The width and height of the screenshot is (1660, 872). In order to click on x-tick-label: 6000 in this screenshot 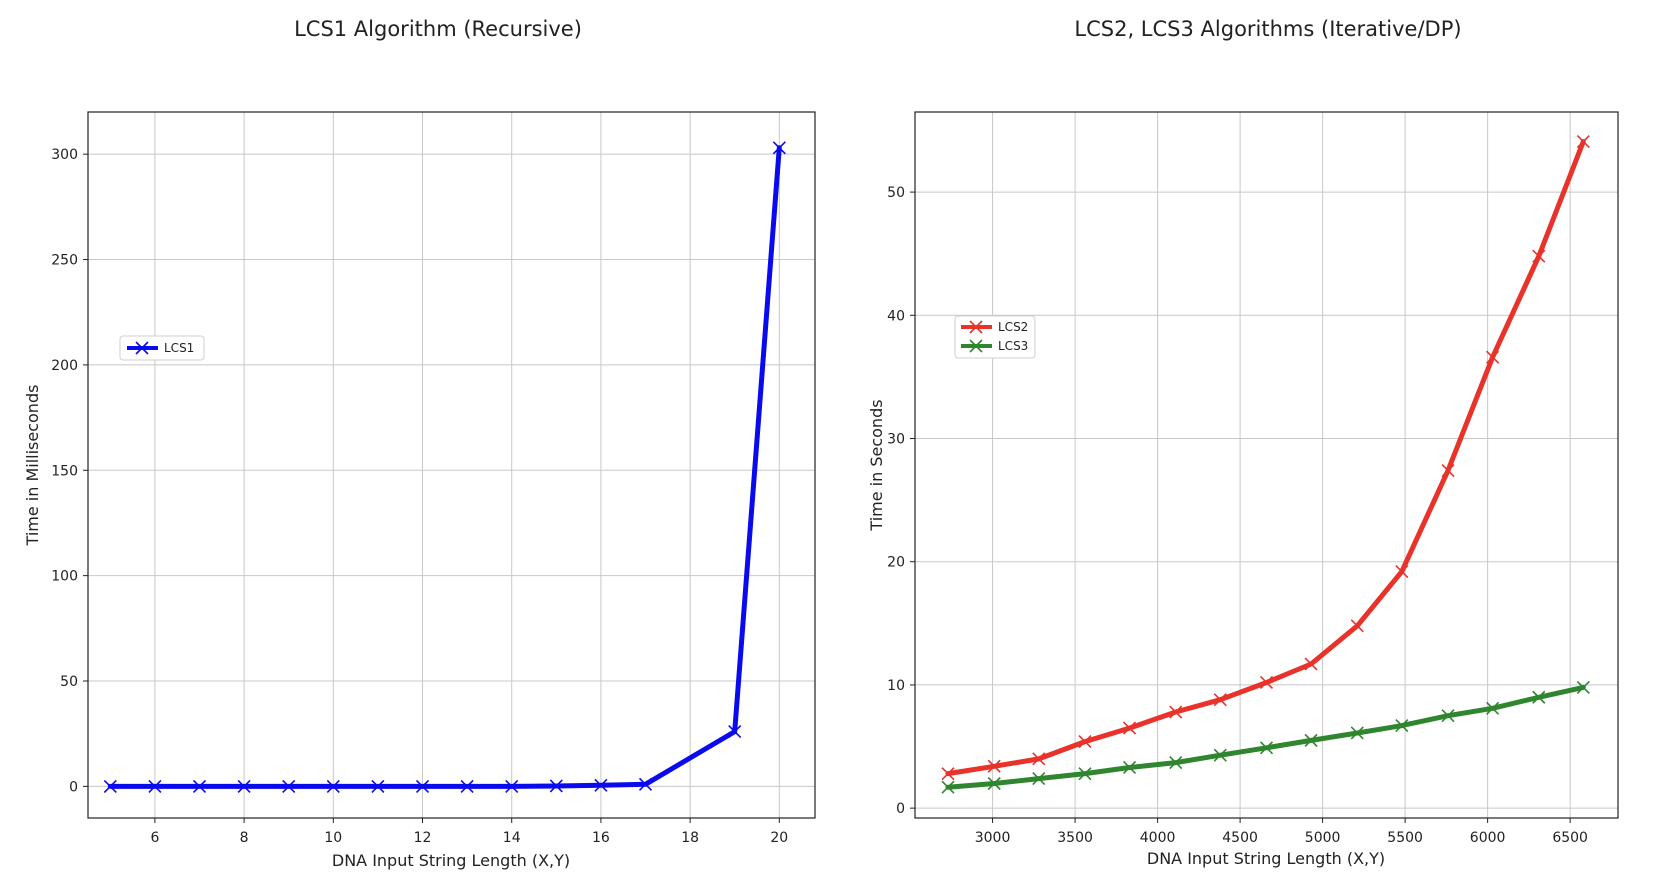, I will do `click(1488, 838)`.